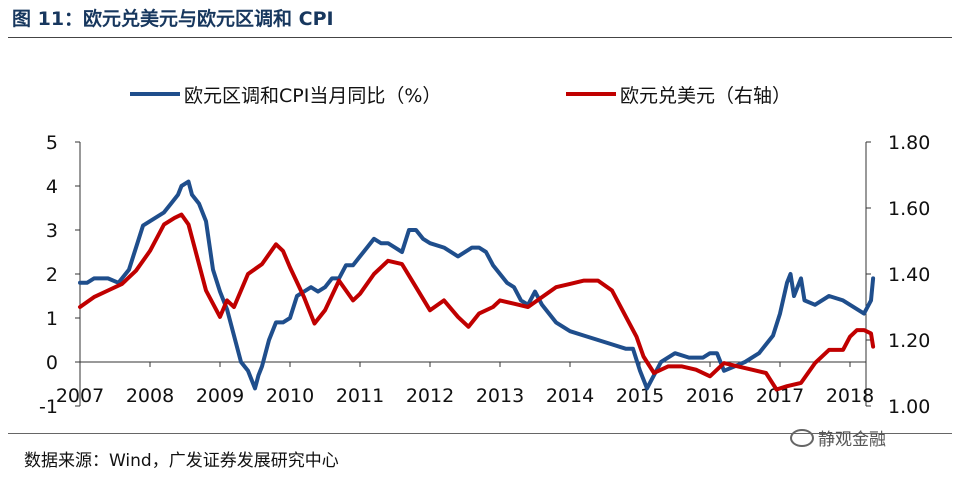  What do you see at coordinates (909, 143) in the screenshot?
I see `right-tick-label: 1.80` at bounding box center [909, 143].